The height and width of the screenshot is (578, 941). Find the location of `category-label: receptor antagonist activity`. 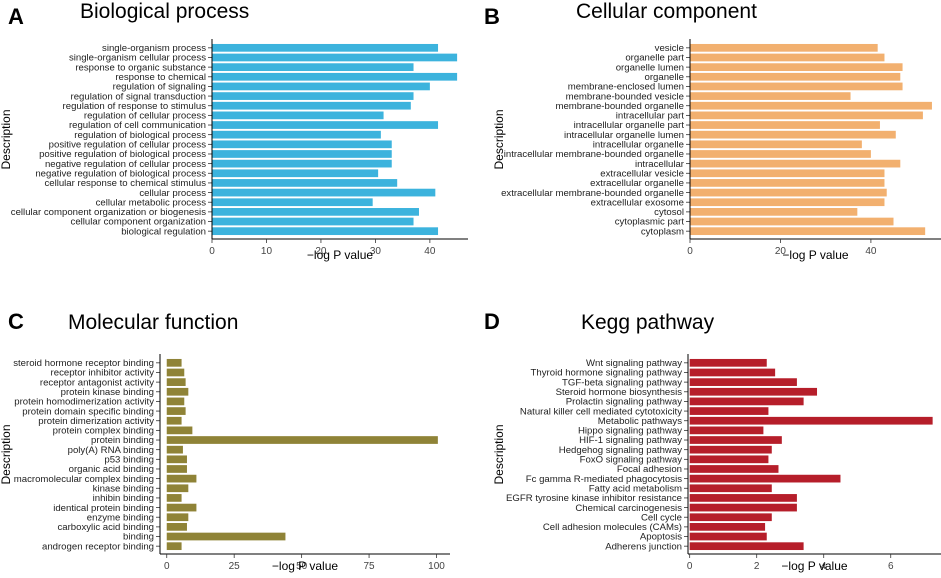

category-label: receptor antagonist activity is located at coordinates (97, 382).